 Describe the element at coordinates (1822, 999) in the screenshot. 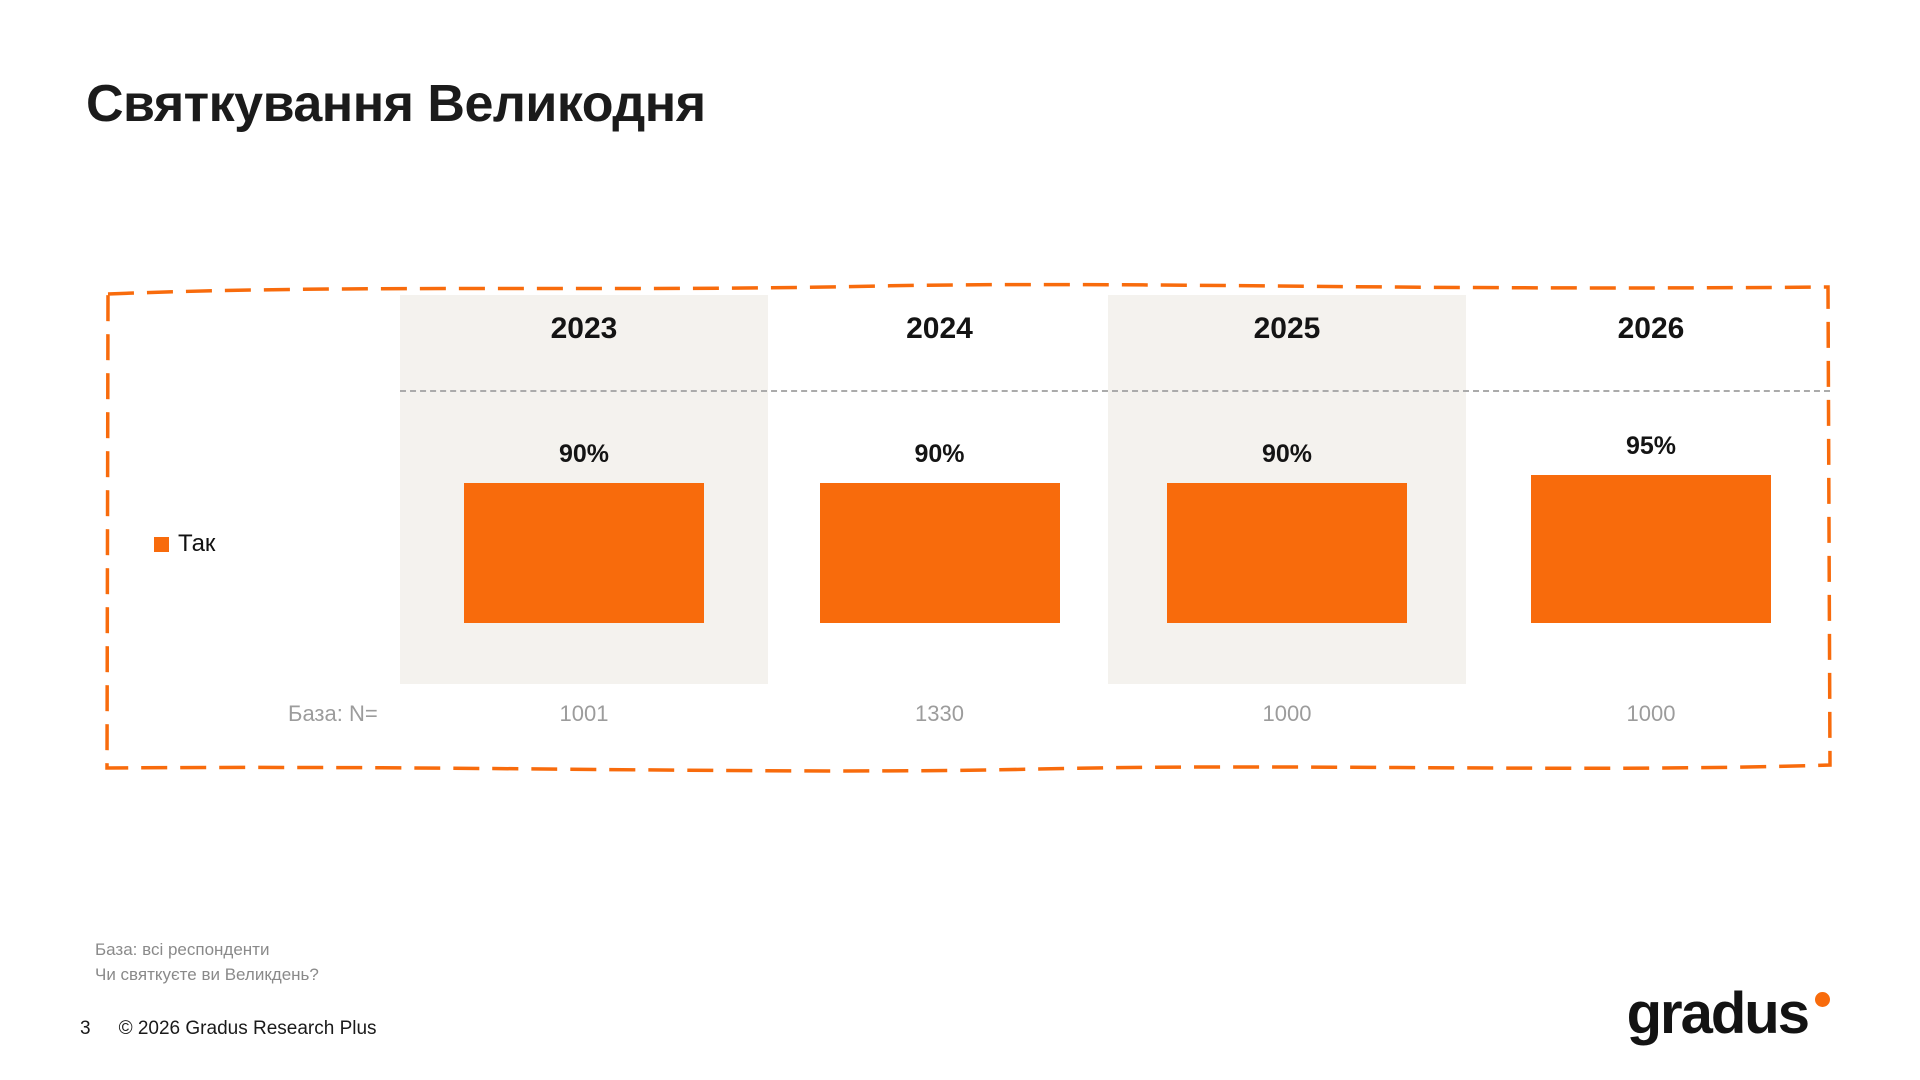

I see `logo-dot-icon` at that location.